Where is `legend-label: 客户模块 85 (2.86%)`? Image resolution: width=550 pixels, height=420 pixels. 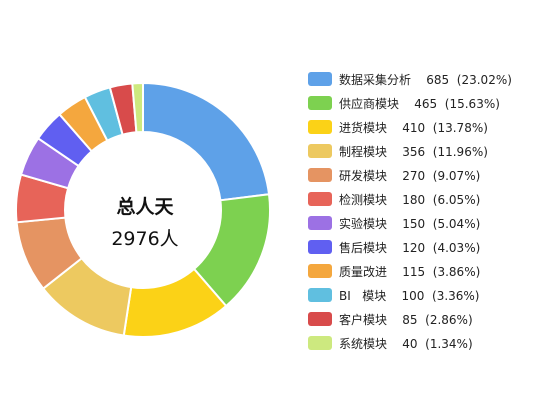 legend-label: 客户模块 85 (2.86%) is located at coordinates (406, 319).